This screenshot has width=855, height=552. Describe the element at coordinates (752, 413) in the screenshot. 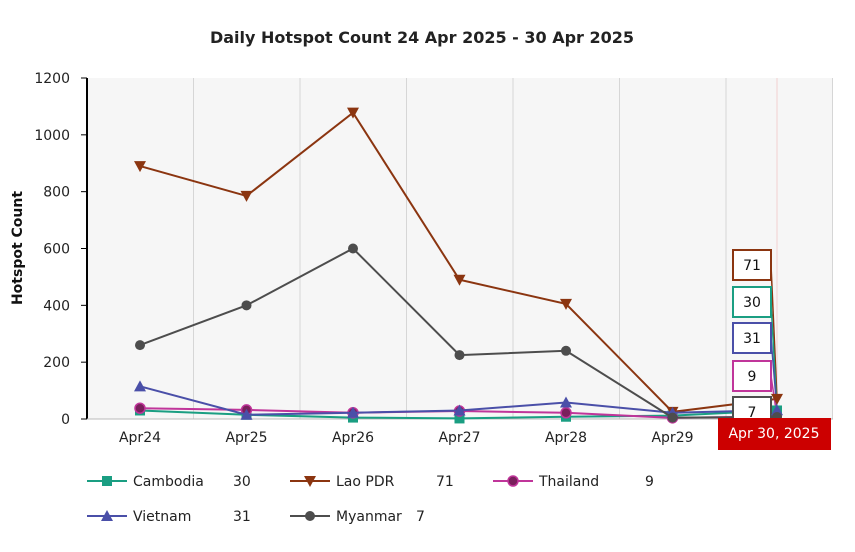

I see `tooltip-value: 7` at that location.